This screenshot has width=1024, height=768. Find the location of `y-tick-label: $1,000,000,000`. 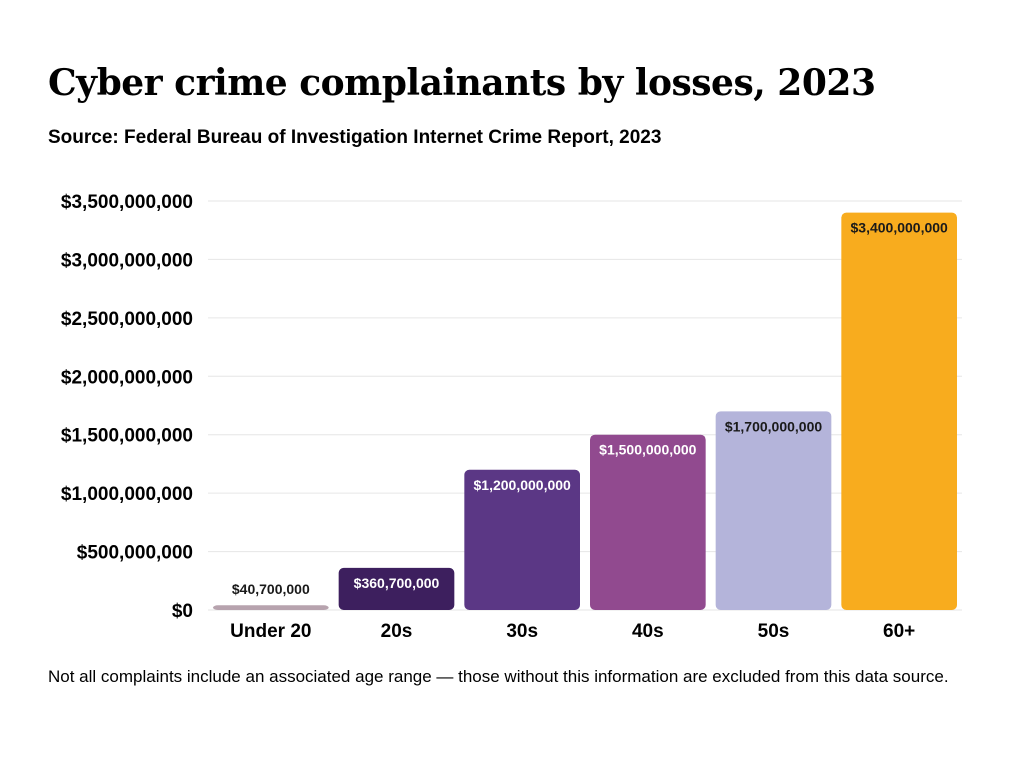

y-tick-label: $1,000,000,000 is located at coordinates (127, 494).